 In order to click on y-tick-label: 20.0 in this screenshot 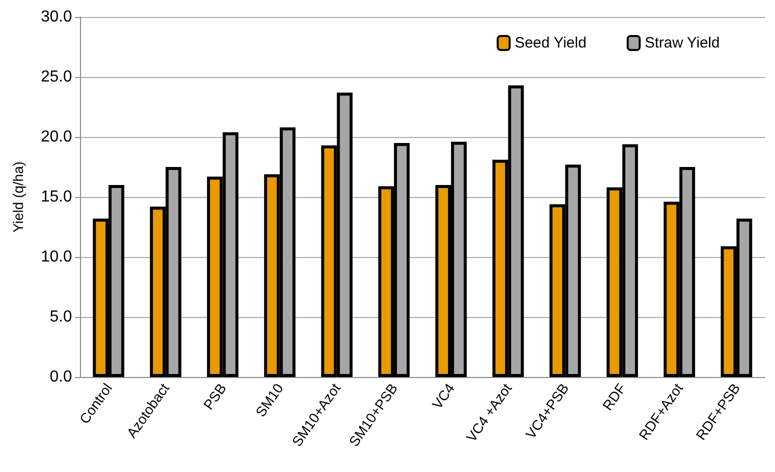, I will do `click(56, 137)`.